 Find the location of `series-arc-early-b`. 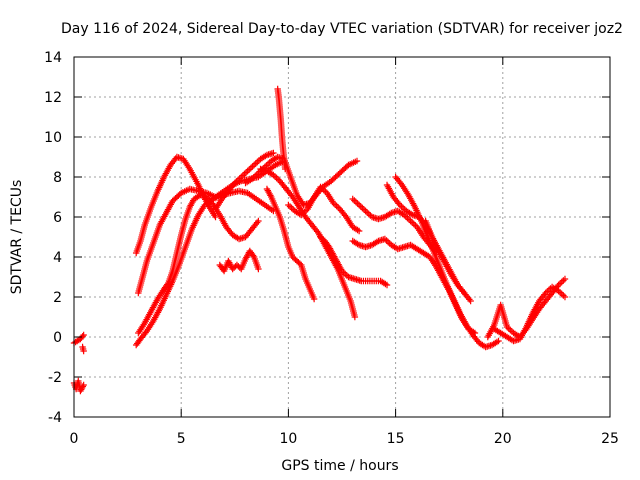

series-arc-early-b is located at coordinates (83, 349).